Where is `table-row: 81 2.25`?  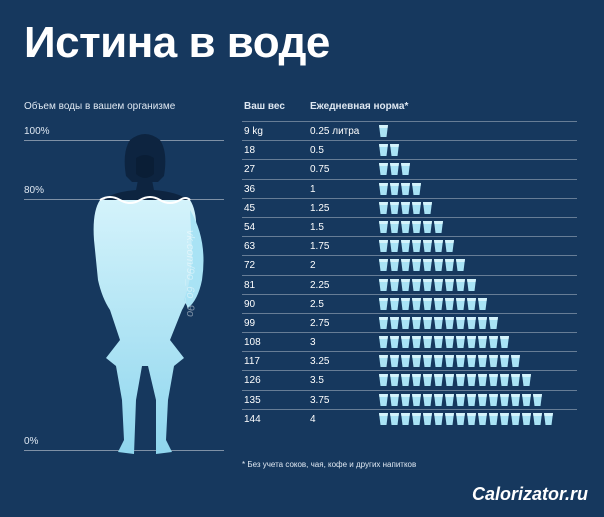 table-row: 81 2.25 is located at coordinates (409, 284).